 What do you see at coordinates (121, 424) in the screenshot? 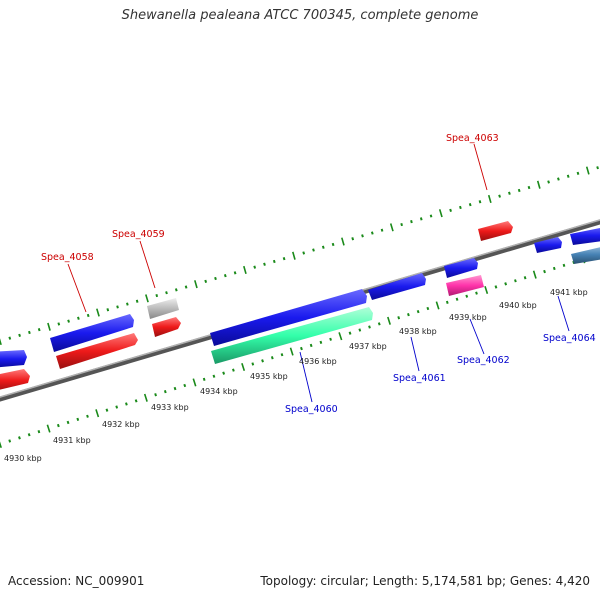
I see `scale-label: 4932 kbp` at bounding box center [121, 424].